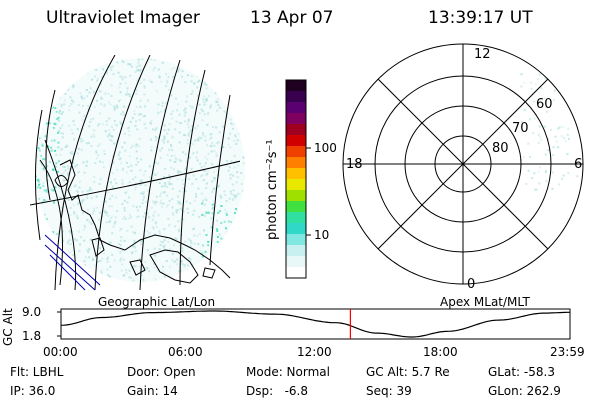 This screenshot has height=400, width=600. What do you see at coordinates (482, 54) in the screenshot?
I see `mlt-label-12: 12` at bounding box center [482, 54].